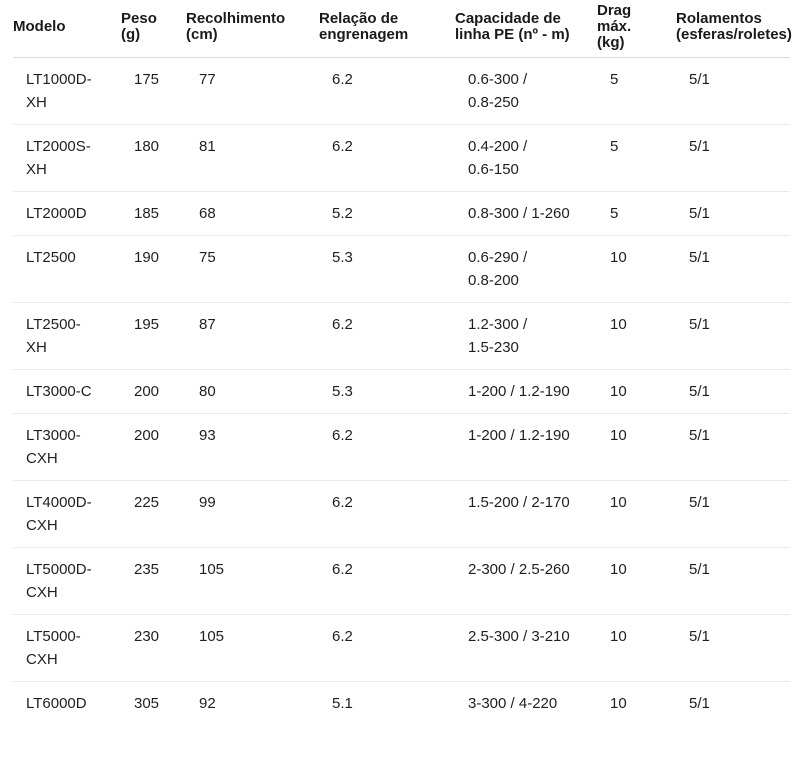 This screenshot has width=797, height=758. What do you see at coordinates (342, 703) in the screenshot?
I see `cell-relacao: 5.1` at bounding box center [342, 703].